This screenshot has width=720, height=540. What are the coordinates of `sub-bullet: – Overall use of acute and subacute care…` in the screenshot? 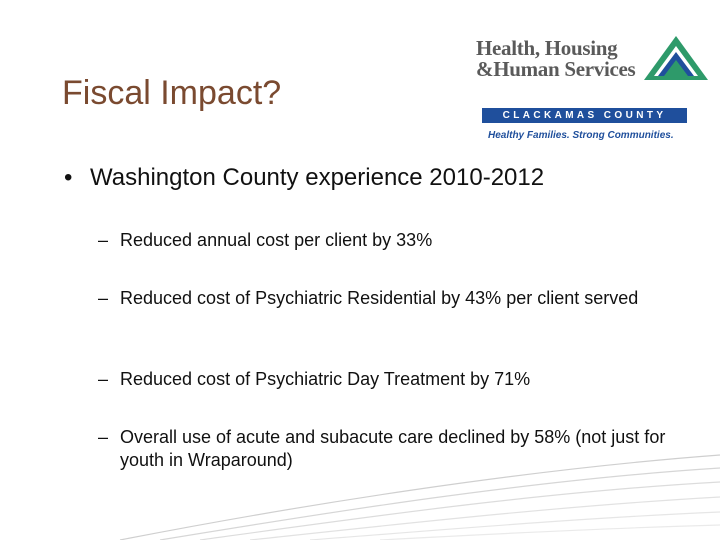 It's located at (388, 449).